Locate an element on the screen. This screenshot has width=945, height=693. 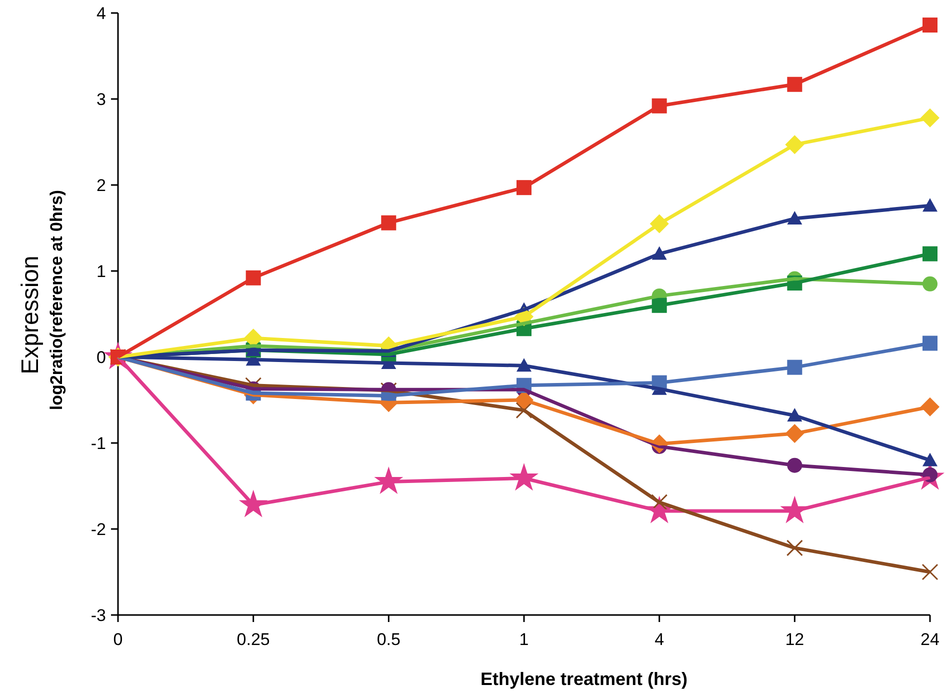
y-tick-label: -1 is located at coordinates (98, 443).